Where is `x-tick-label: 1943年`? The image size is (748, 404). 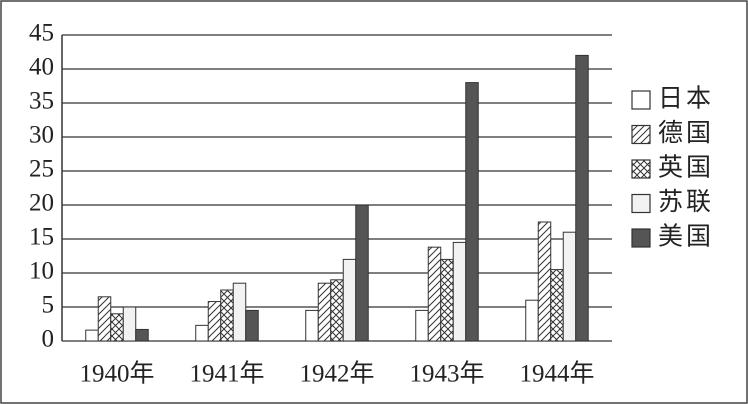 x-tick-label: 1943年 is located at coordinates (446, 374).